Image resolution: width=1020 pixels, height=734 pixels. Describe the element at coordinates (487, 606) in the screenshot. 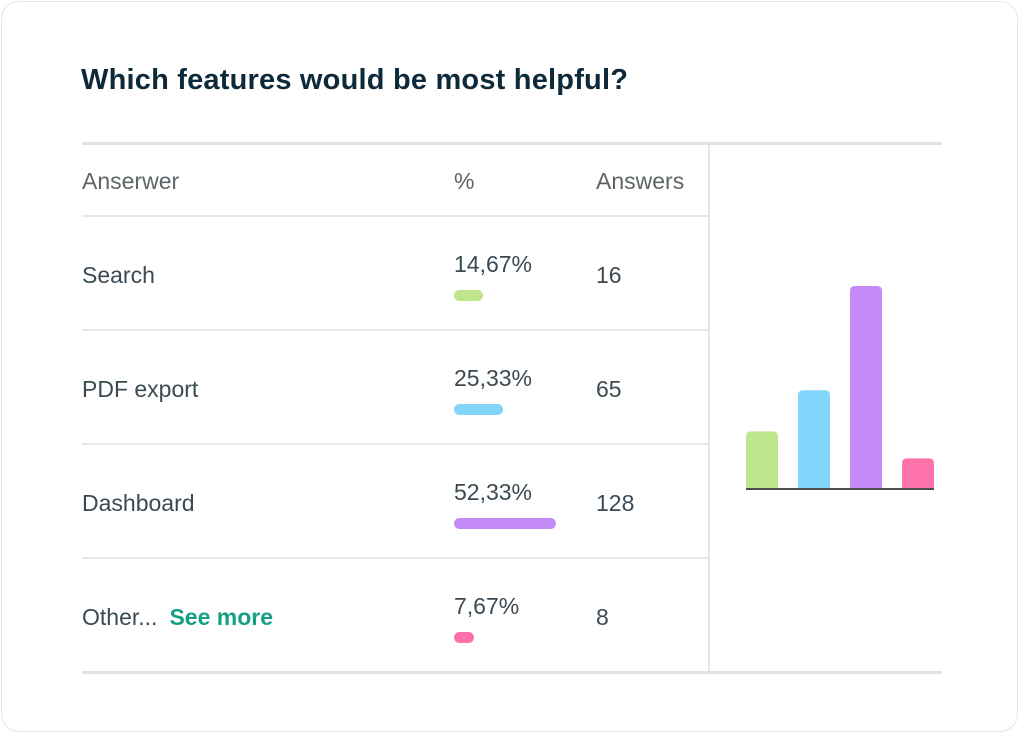

I see `row-percent-other: 7,67%` at that location.